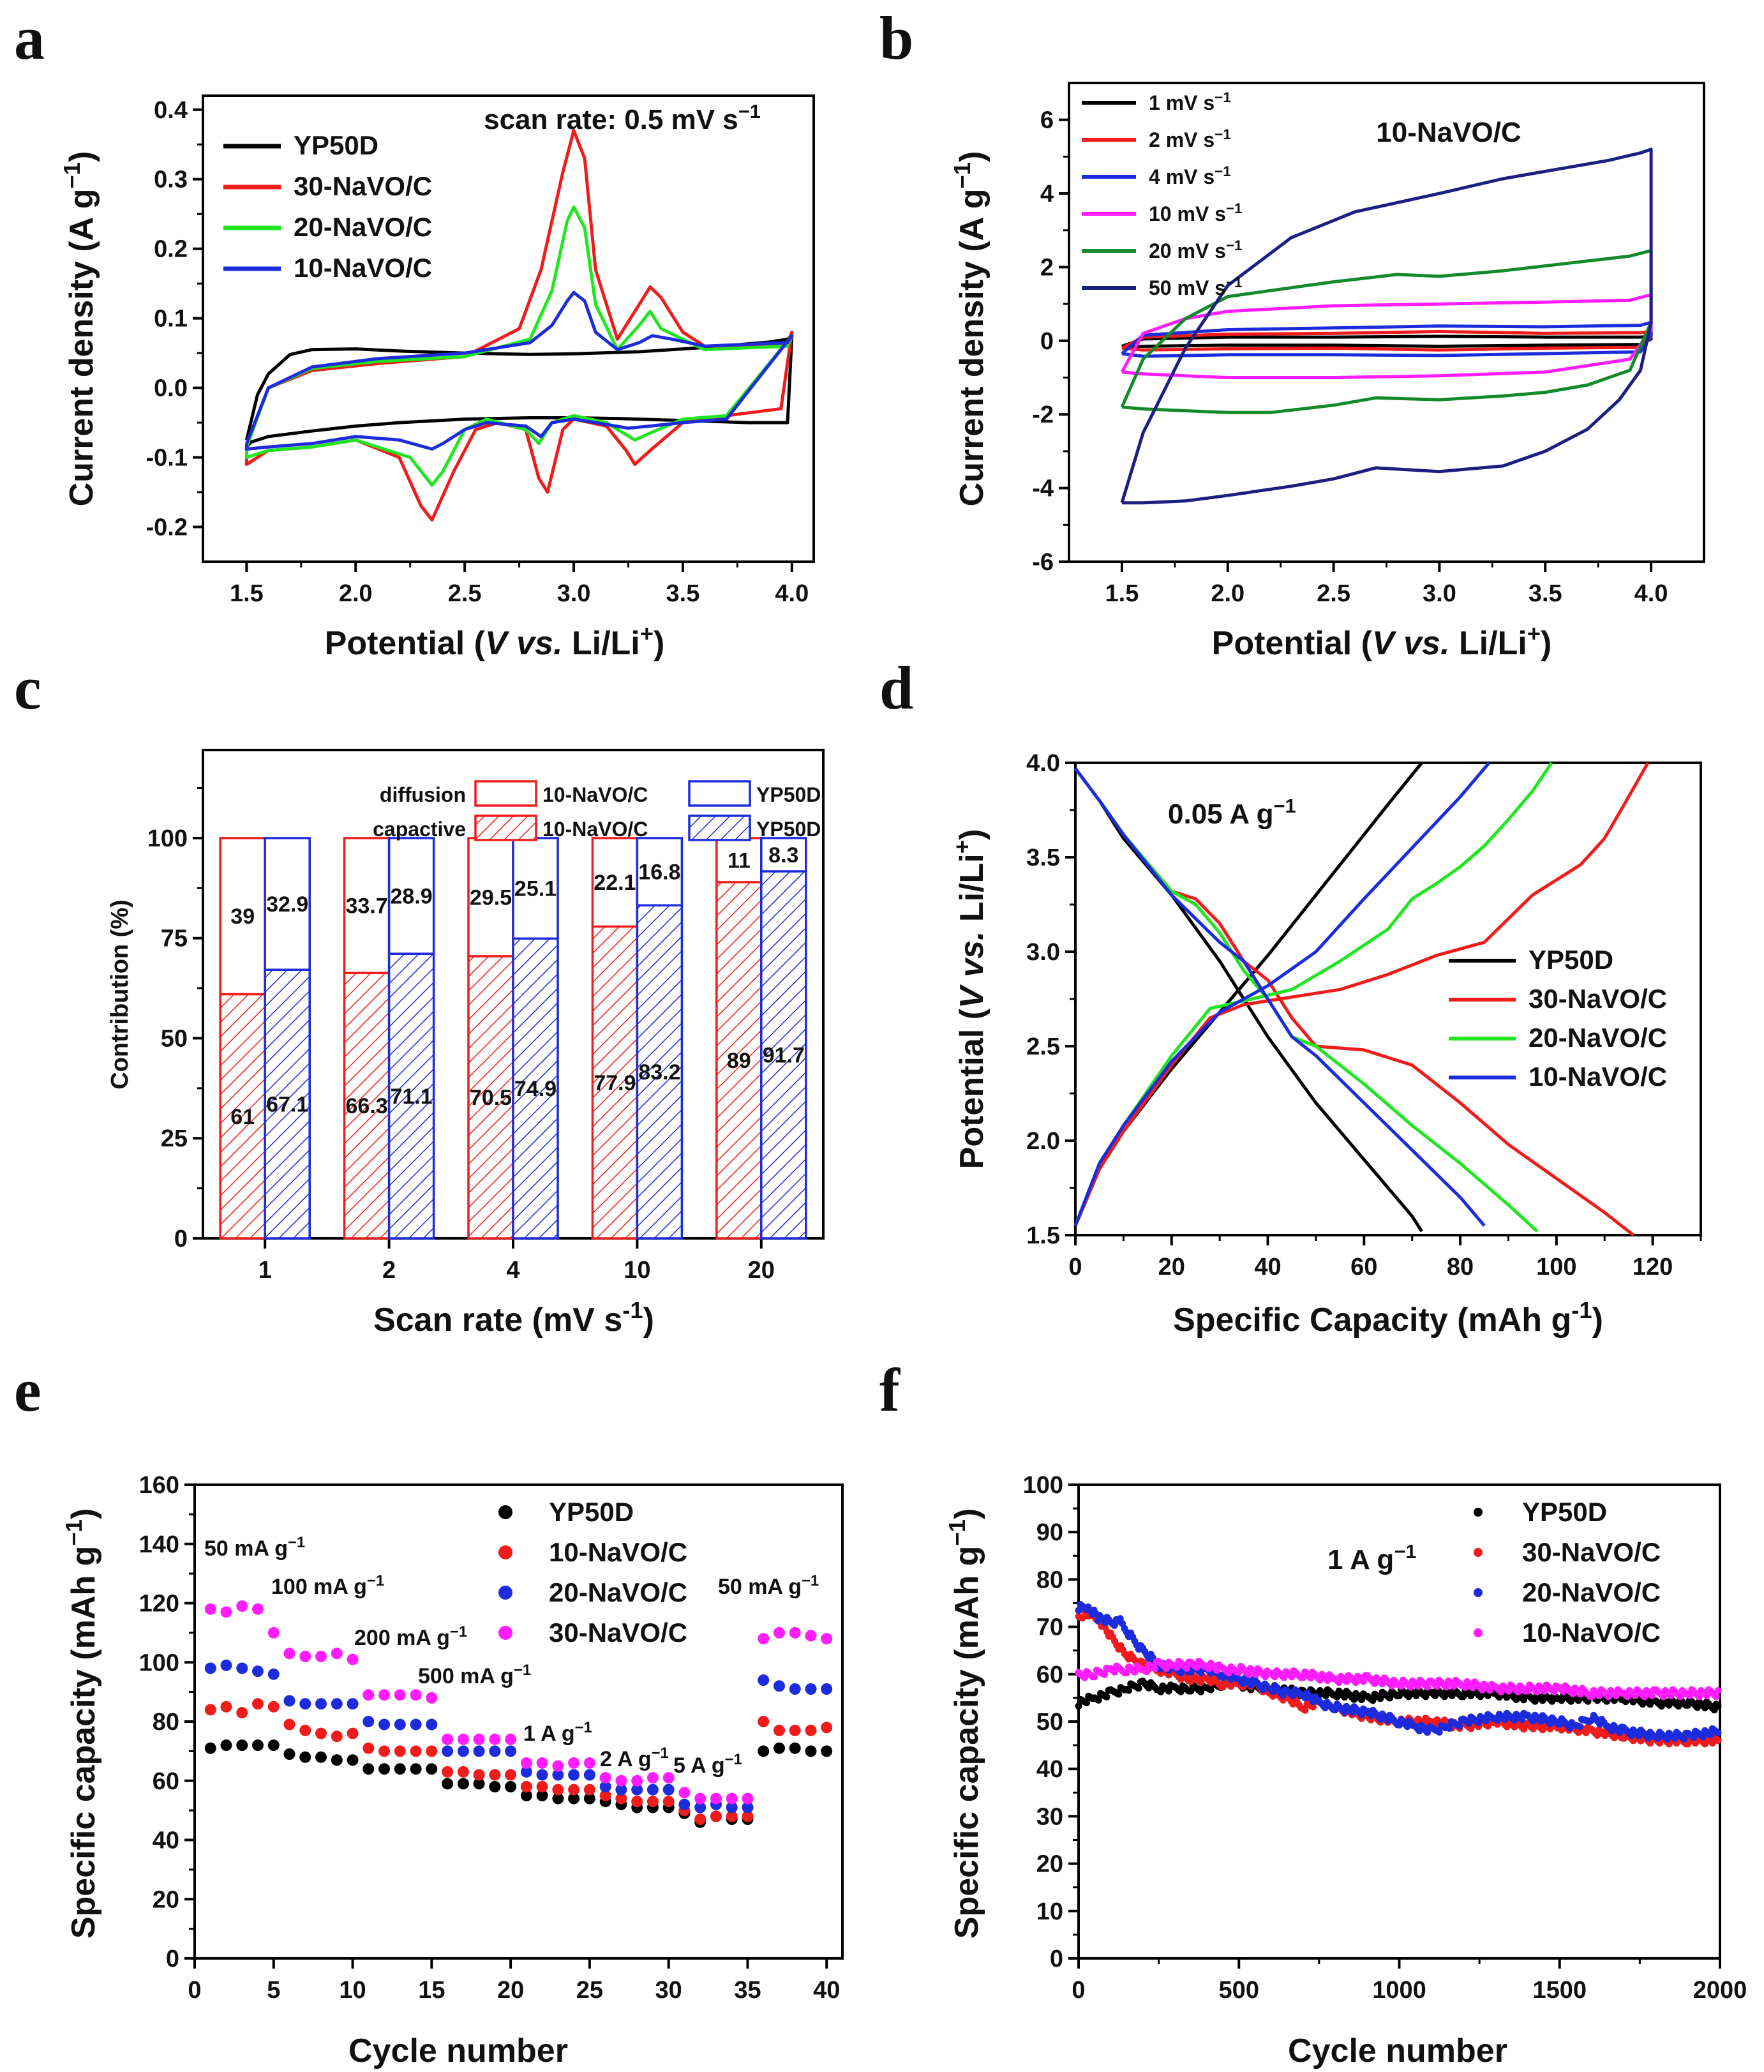  I want to click on chart-f-ytick-label: 80, so click(1049, 1579).